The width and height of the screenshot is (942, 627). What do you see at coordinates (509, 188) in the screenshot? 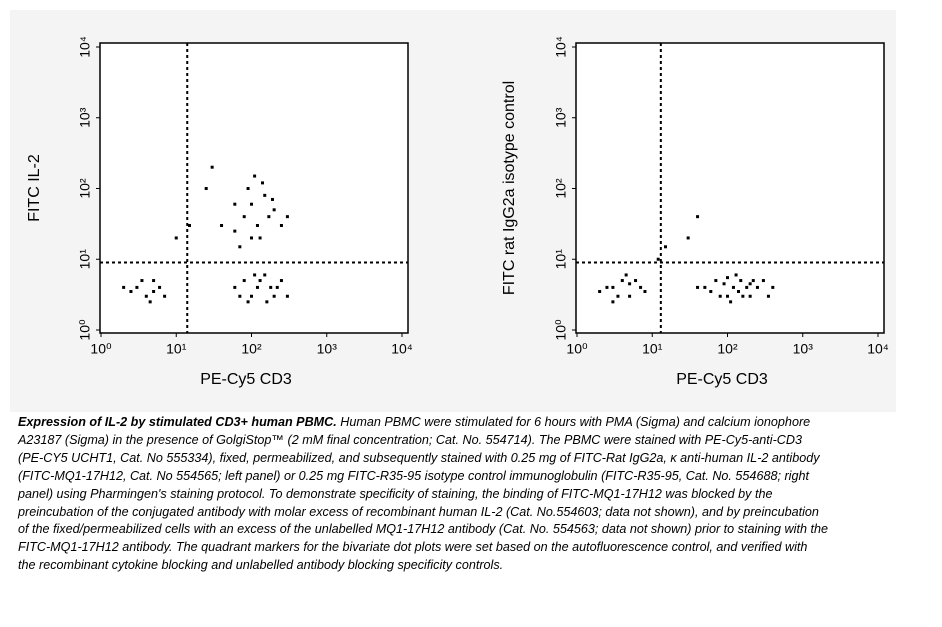
I see `y-axis-label: FITC rat IgG2a isotype control` at bounding box center [509, 188].